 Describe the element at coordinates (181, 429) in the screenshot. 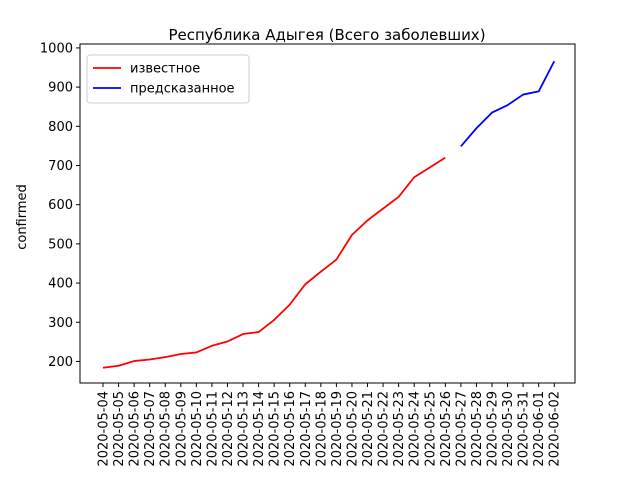

I see `x-tick-label: 2020-05-09` at that location.